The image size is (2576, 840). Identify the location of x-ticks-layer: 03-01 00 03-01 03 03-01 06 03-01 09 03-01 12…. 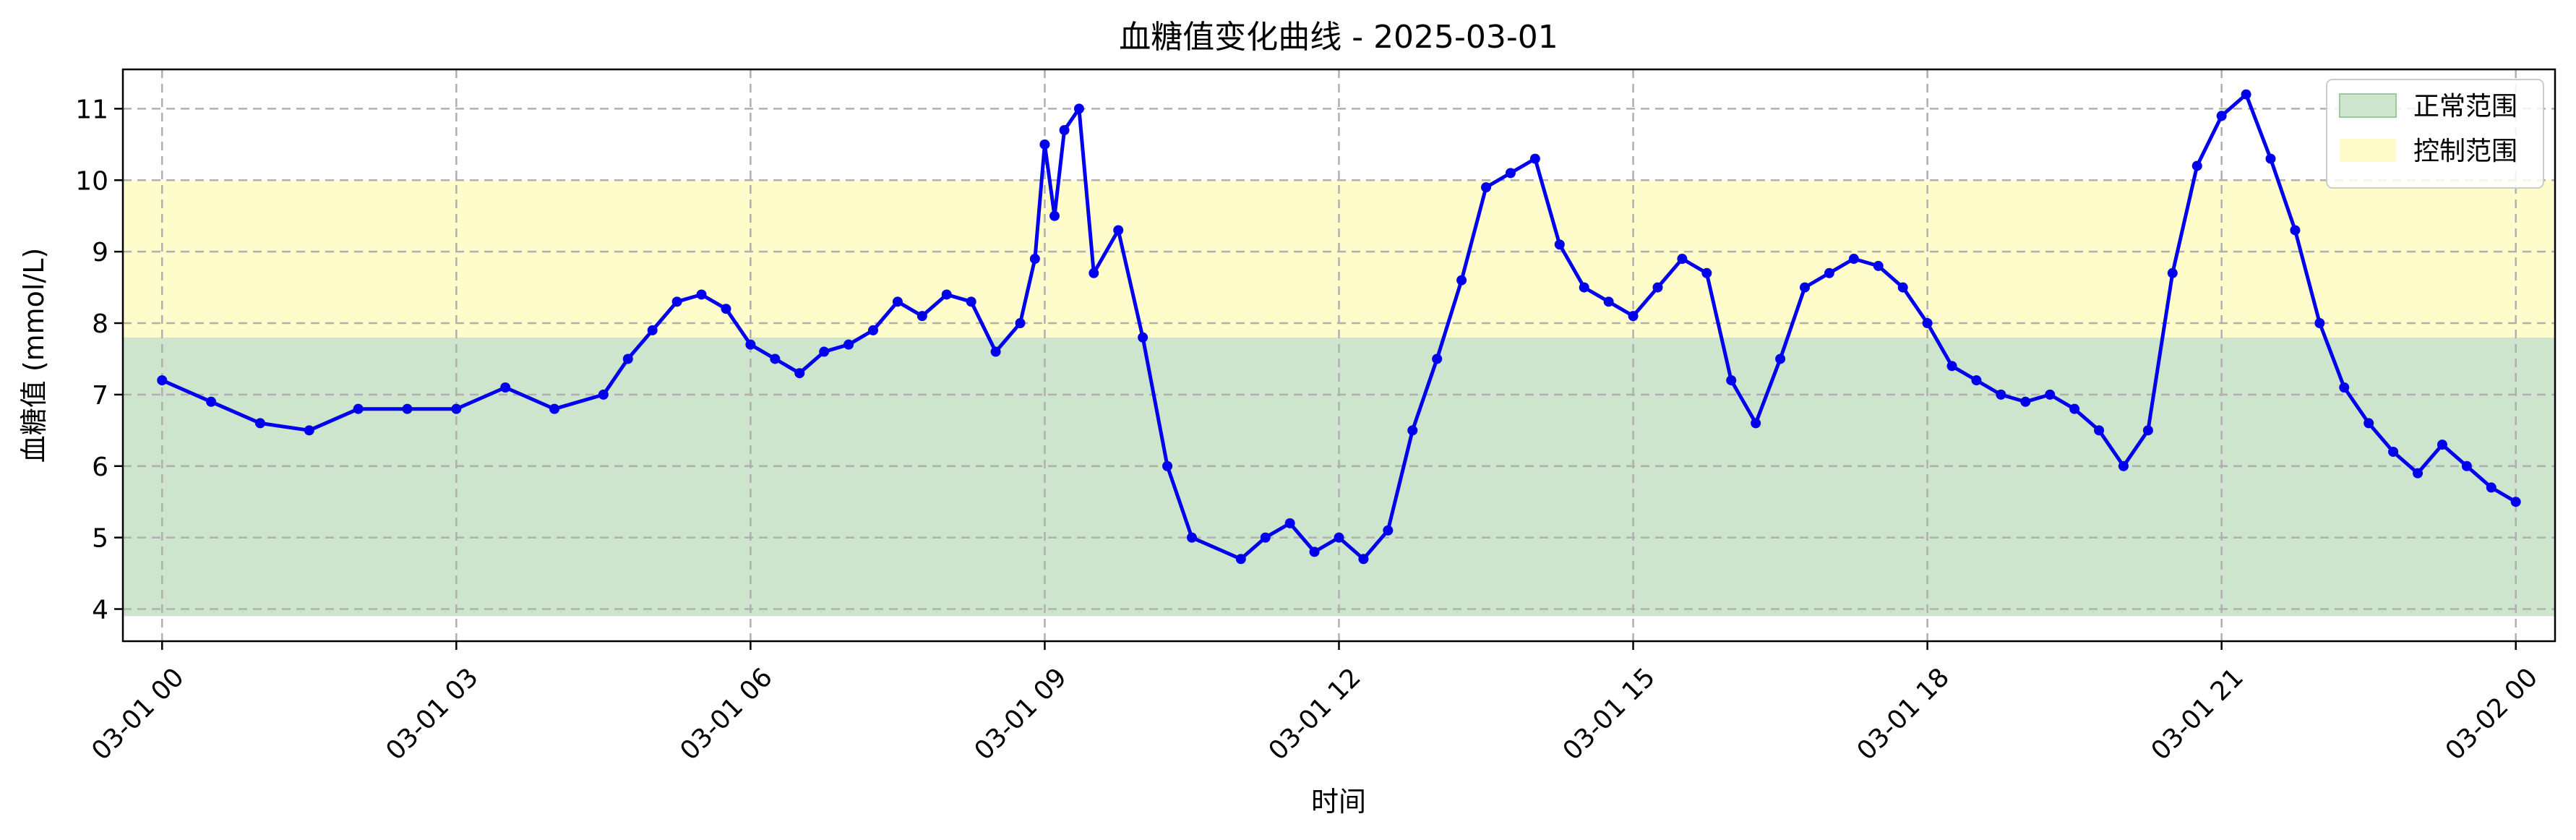
(1314, 703).